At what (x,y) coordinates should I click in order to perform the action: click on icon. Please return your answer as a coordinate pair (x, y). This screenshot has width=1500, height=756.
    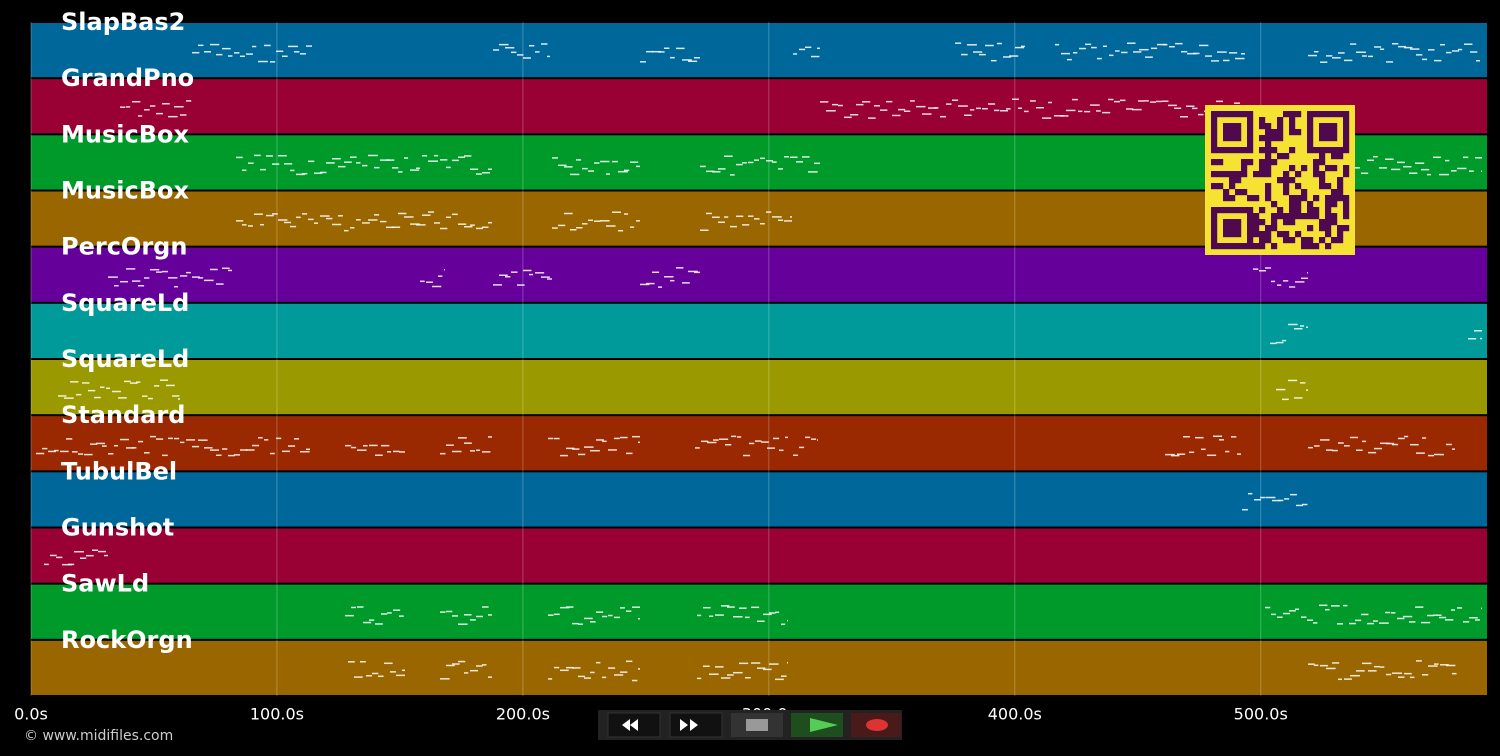
    Looking at the image, I should click on (630, 725).